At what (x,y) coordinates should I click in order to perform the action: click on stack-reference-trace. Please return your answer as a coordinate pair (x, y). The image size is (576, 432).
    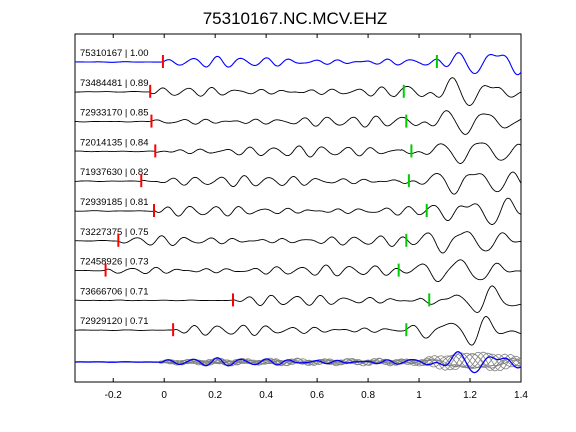
    Looking at the image, I should click on (298, 362).